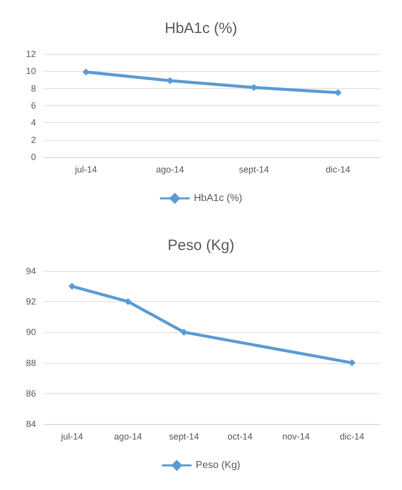 Image resolution: width=402 pixels, height=490 pixels. I want to click on legend-label: Peso (Kg), so click(218, 465).